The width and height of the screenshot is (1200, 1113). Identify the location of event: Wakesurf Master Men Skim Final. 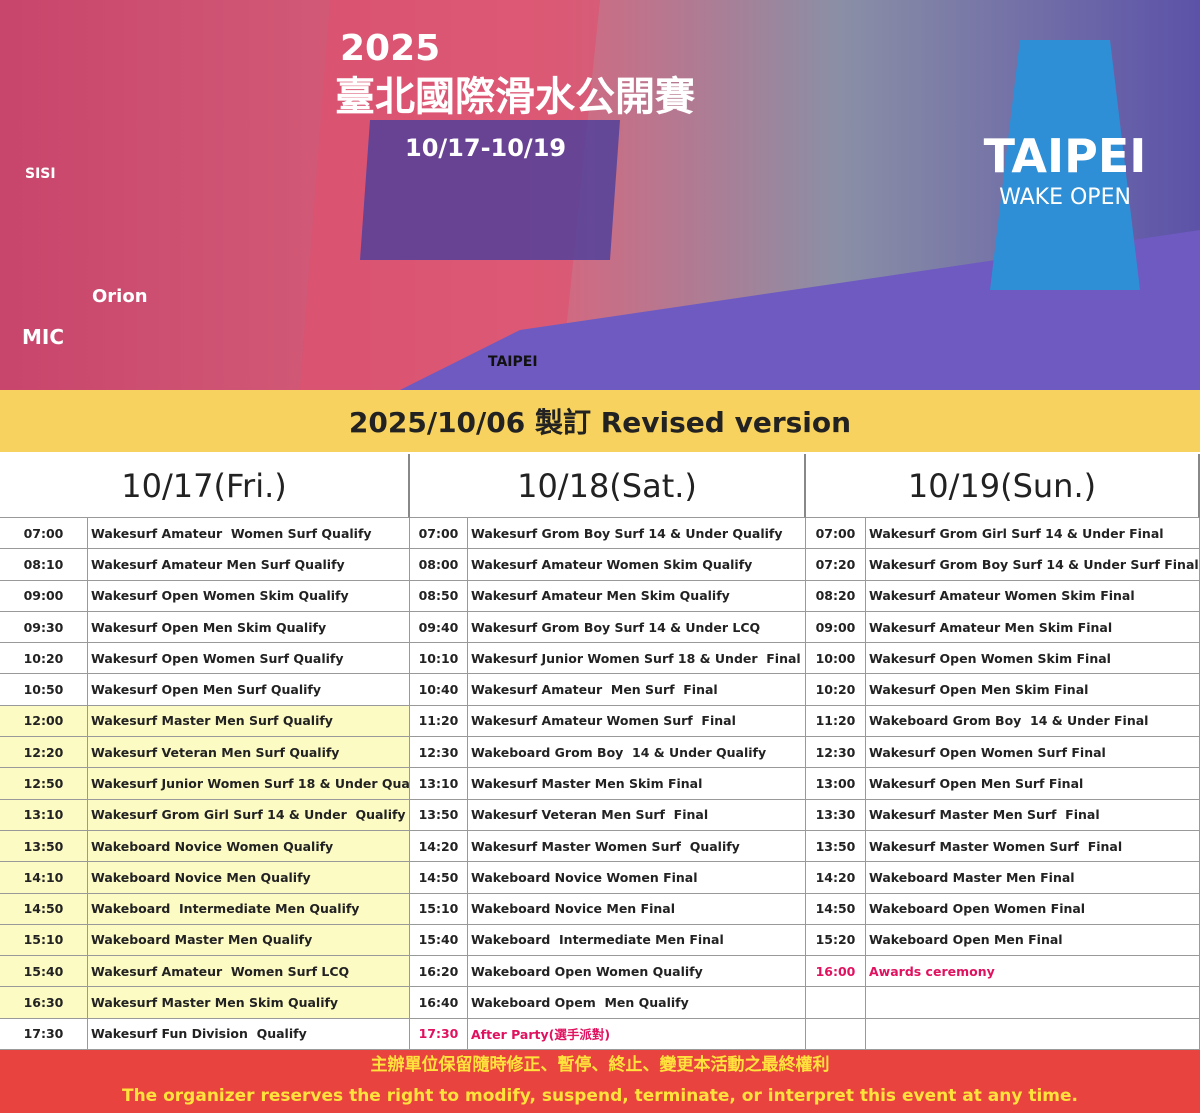
(637, 784).